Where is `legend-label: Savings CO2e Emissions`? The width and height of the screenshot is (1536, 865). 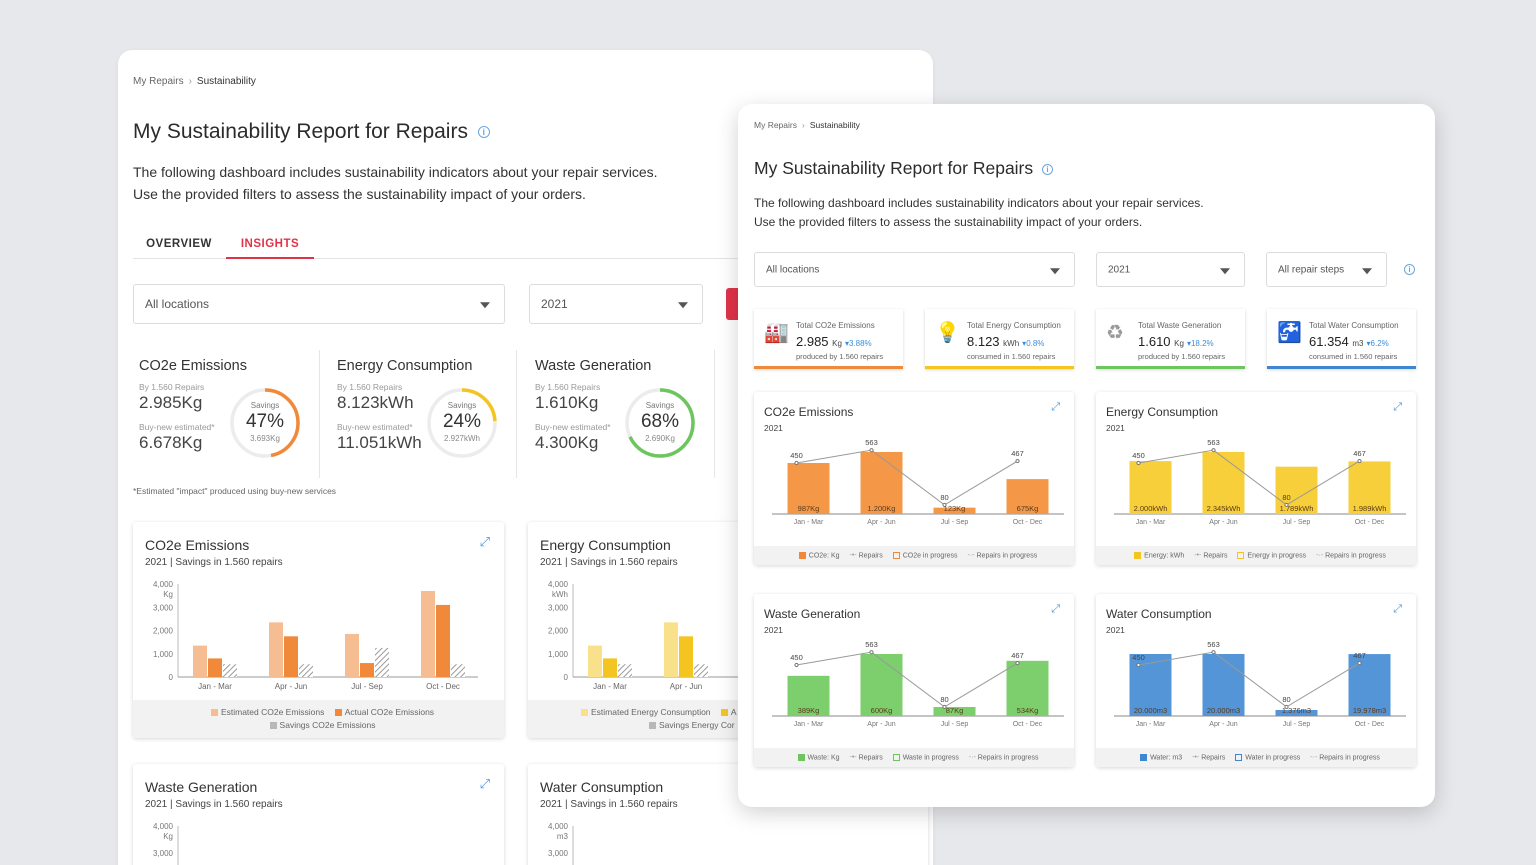 legend-label: Savings CO2e Emissions is located at coordinates (327, 725).